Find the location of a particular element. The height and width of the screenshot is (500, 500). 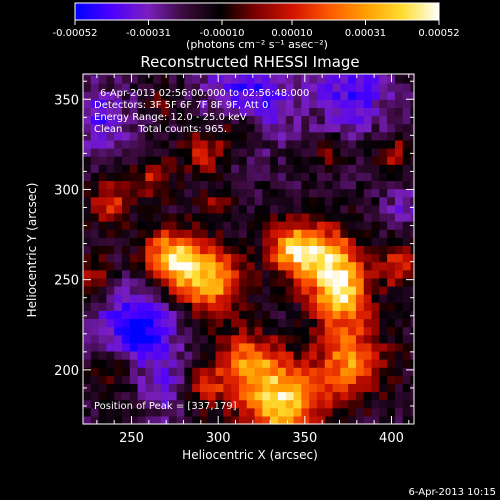

colorbar-tick-label: 0.00052 is located at coordinates (438, 33).